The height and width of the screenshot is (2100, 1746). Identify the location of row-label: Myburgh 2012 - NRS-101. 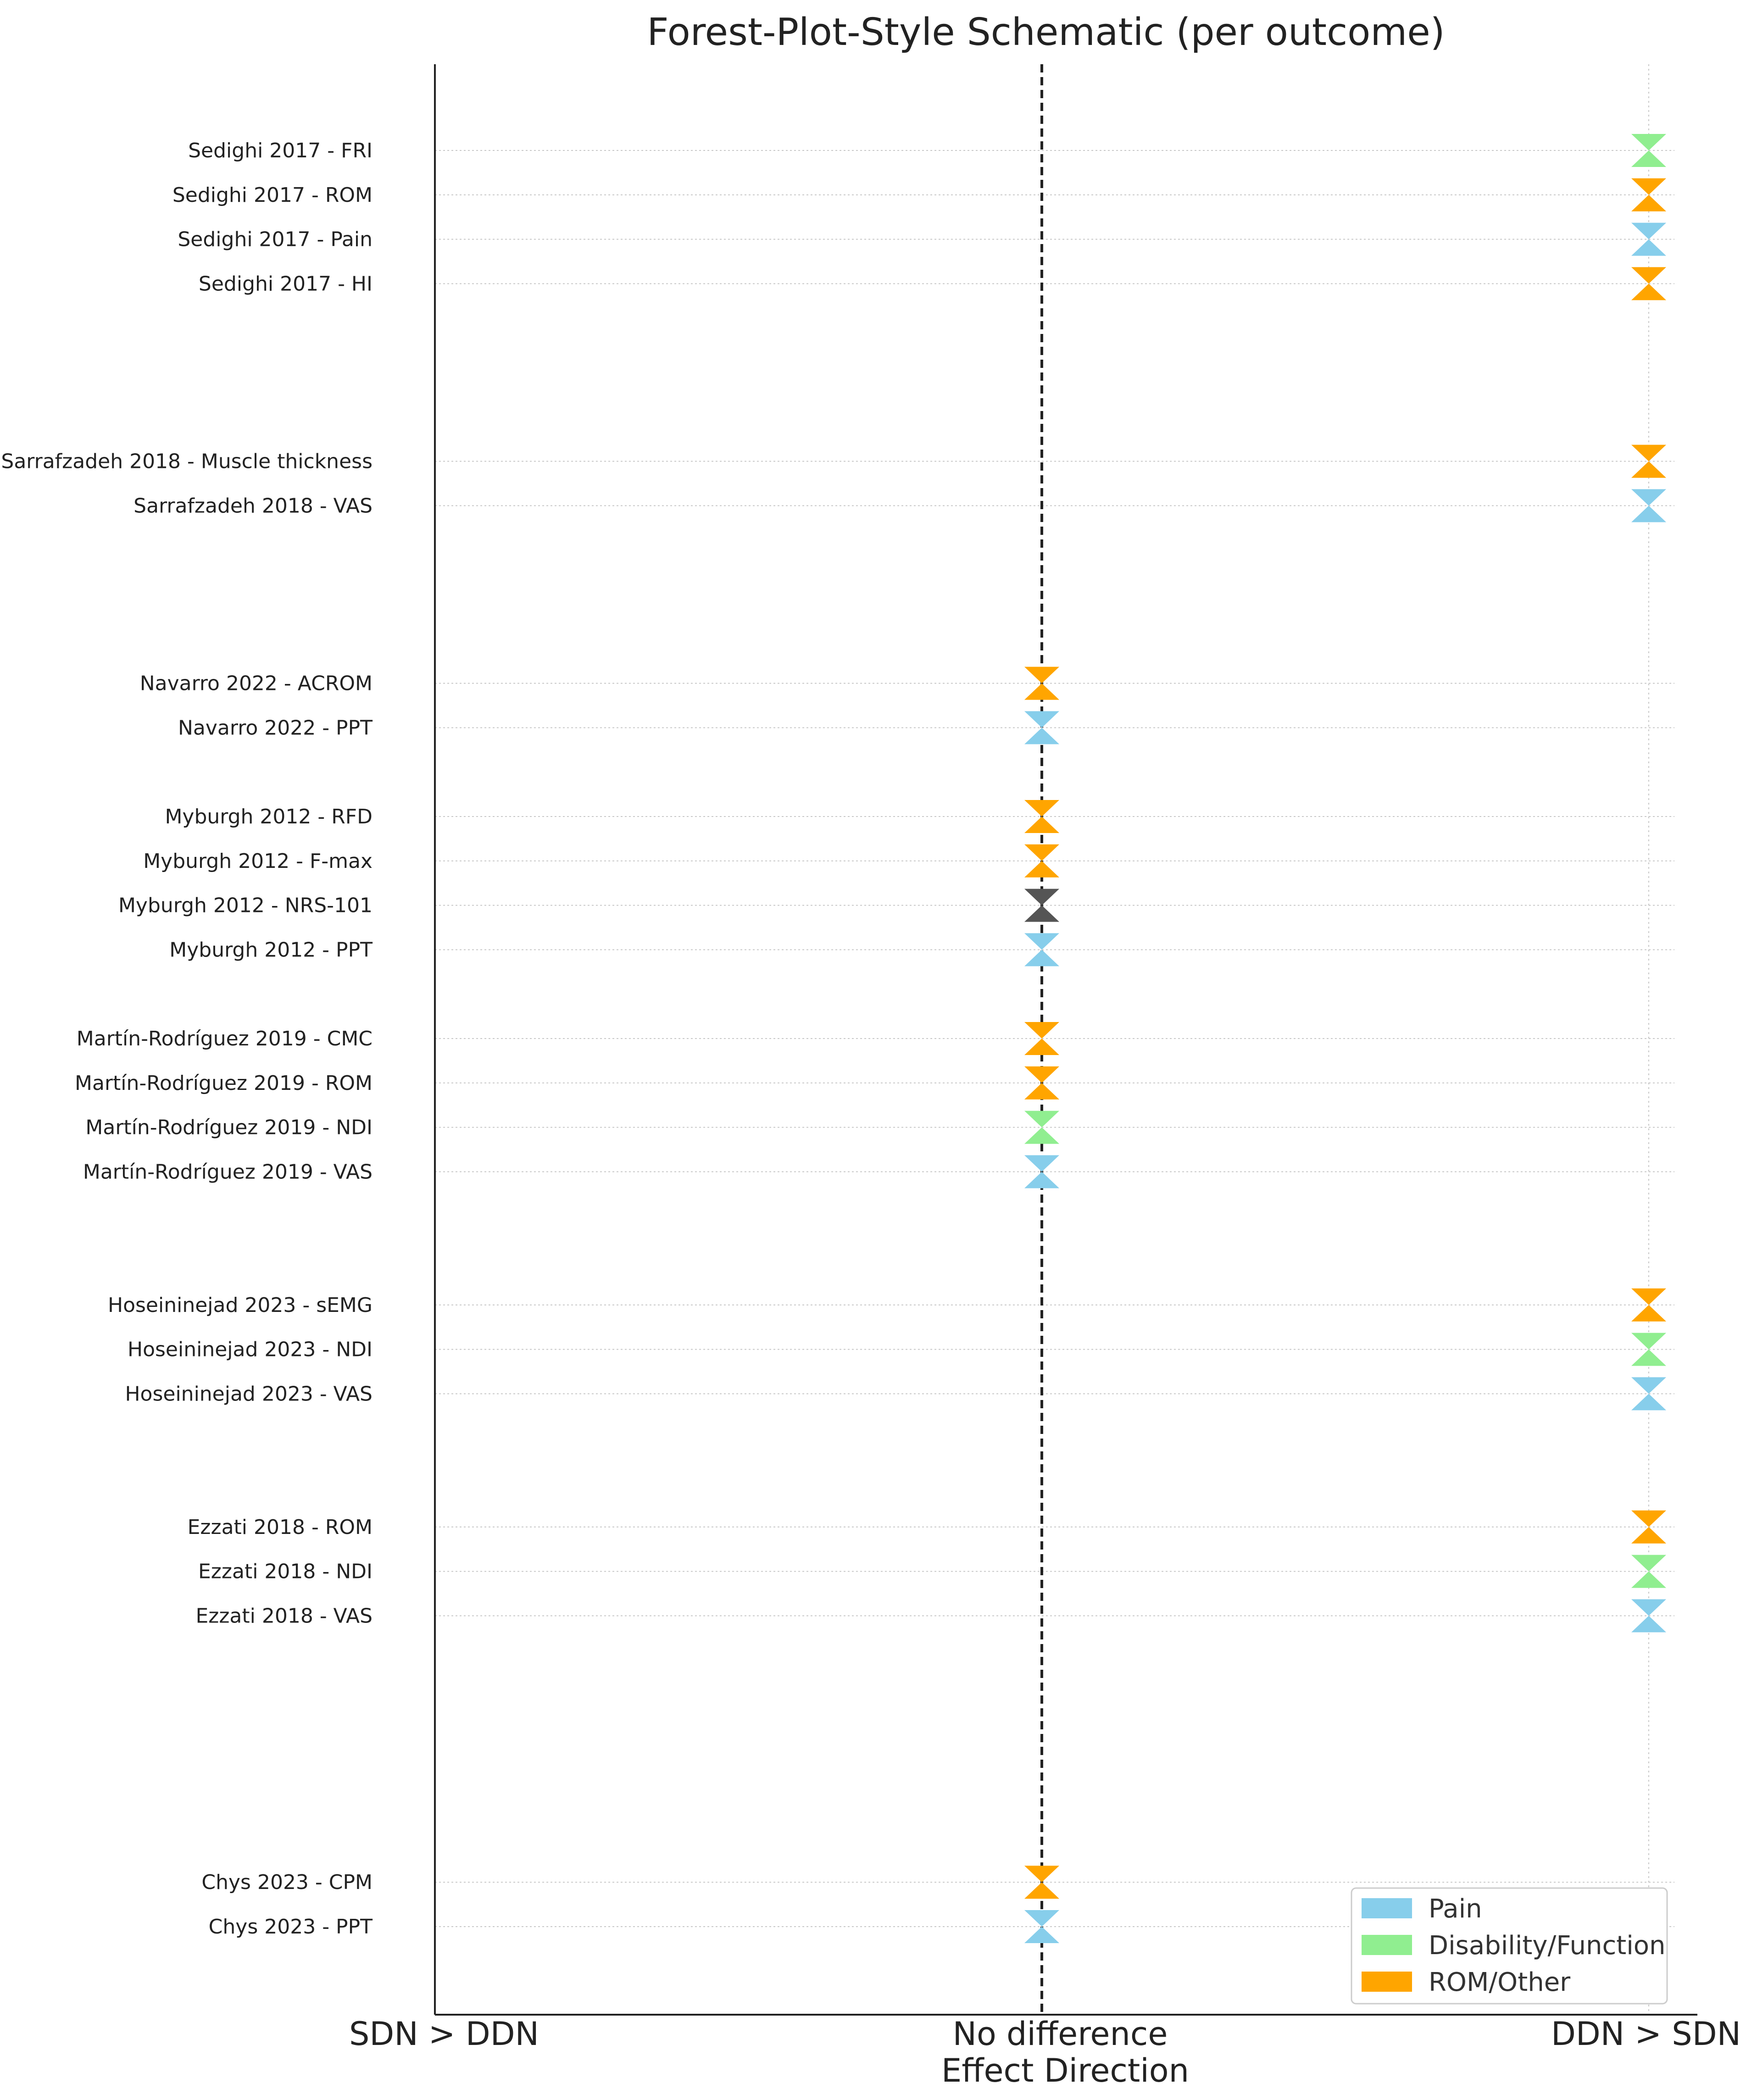
(245, 906).